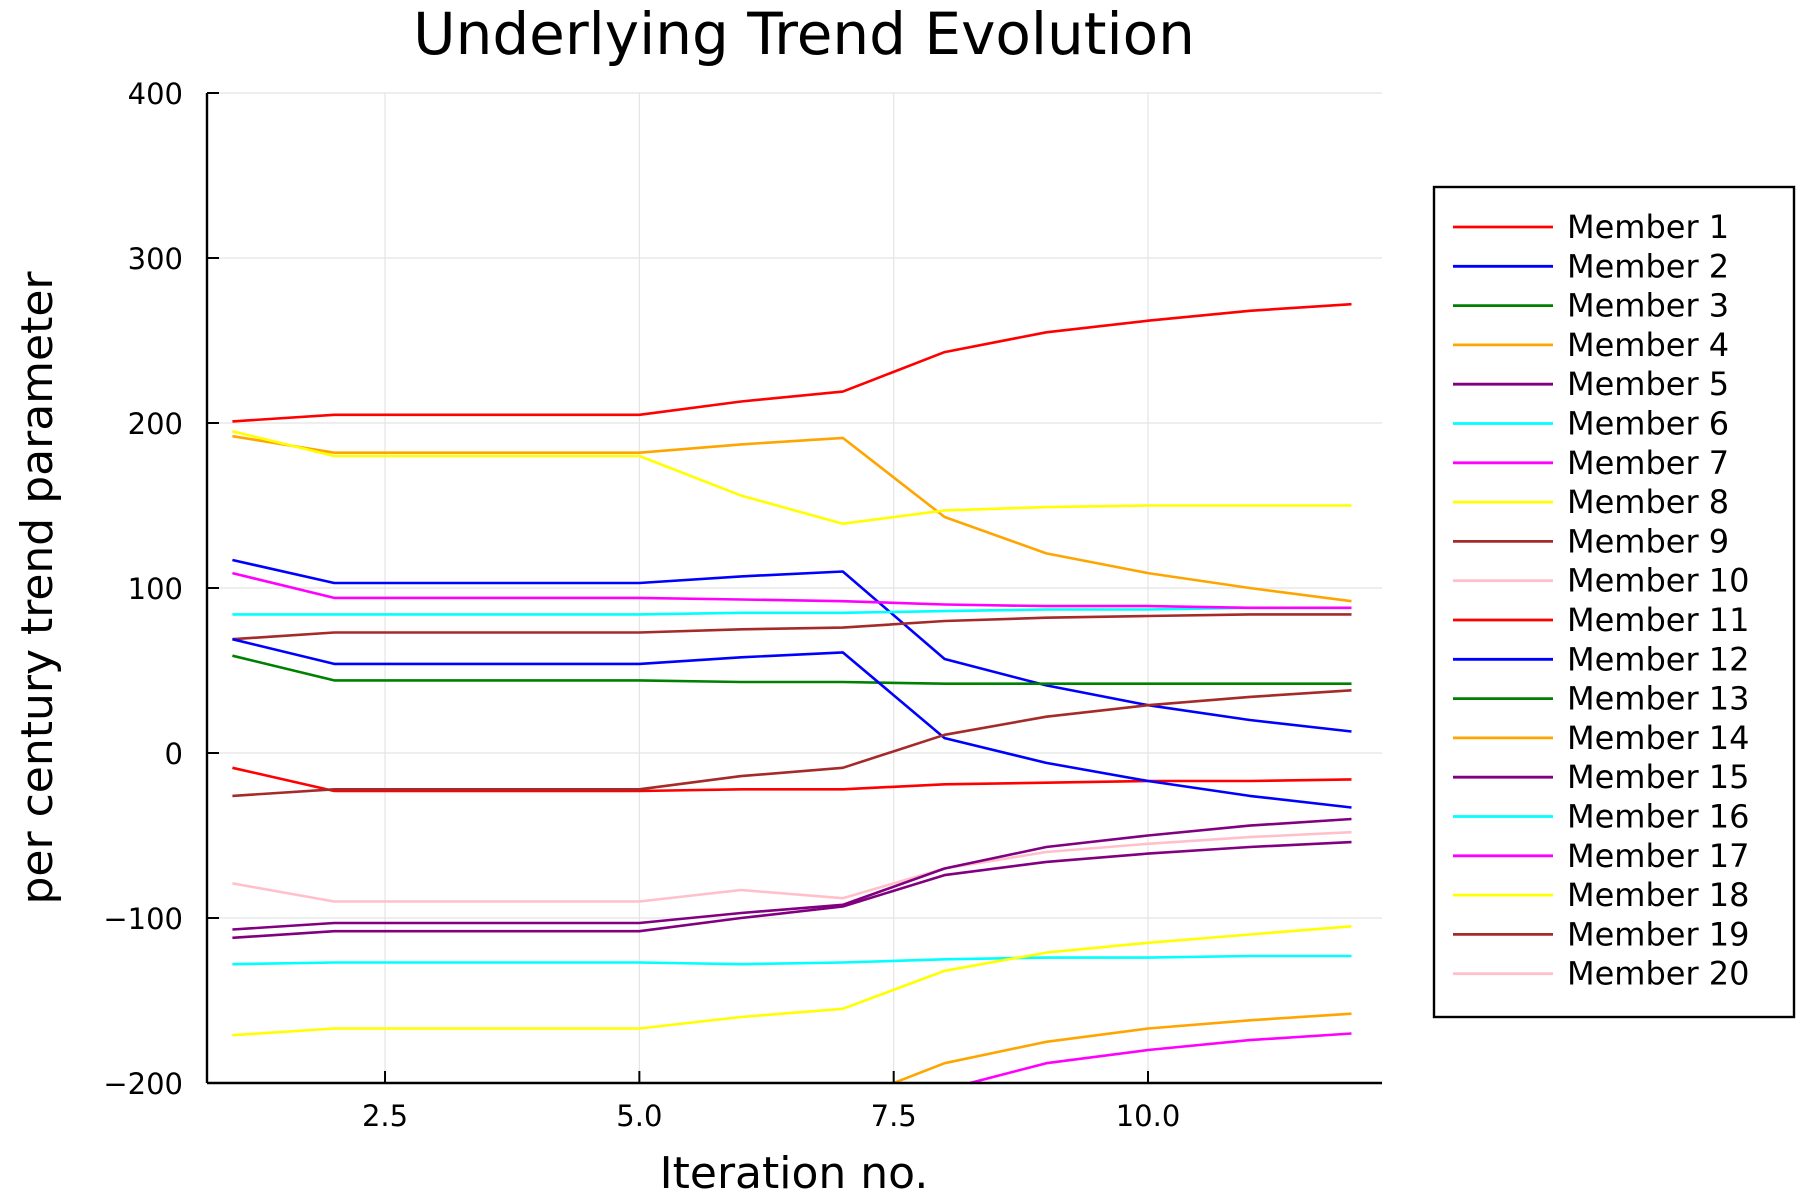  I want to click on legend-label: Member 3, so click(1648, 306).